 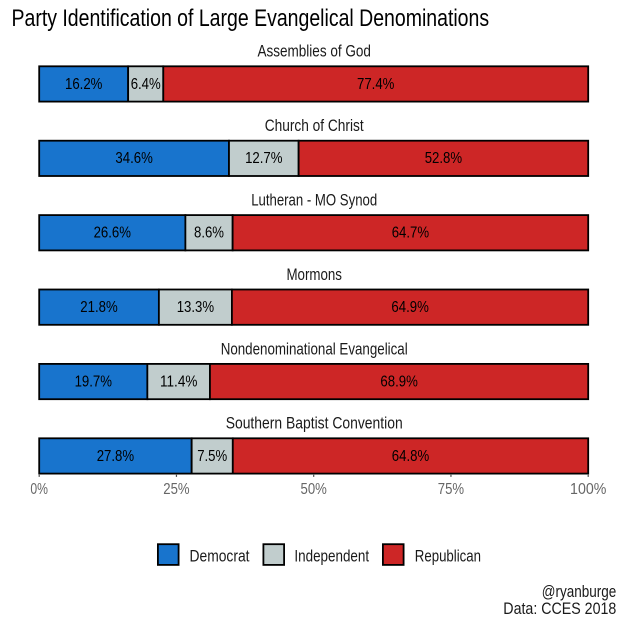 What do you see at coordinates (209, 233) in the screenshot?
I see `svg-text: 8.6%` at bounding box center [209, 233].